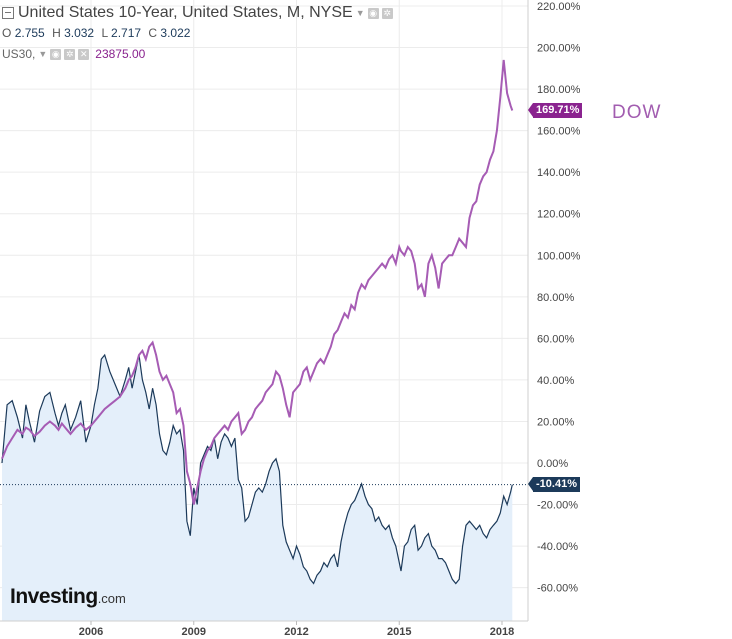 The image size is (732, 639). I want to click on ohlc-high: 3.032, so click(79, 33).